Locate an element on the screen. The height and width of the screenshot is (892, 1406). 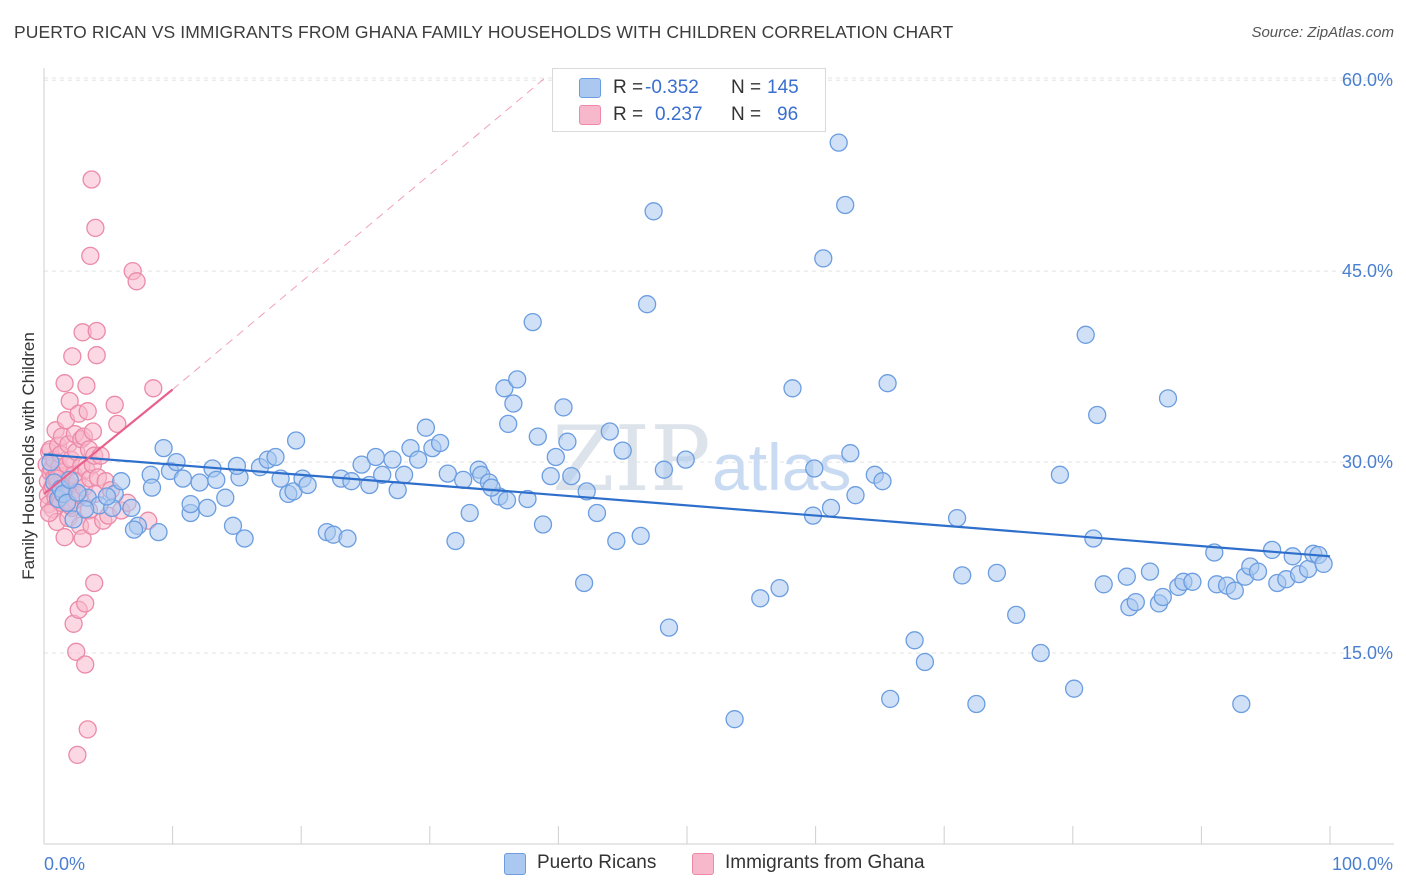
bottom-legend-swatch-ghana is located at coordinates (703, 864).